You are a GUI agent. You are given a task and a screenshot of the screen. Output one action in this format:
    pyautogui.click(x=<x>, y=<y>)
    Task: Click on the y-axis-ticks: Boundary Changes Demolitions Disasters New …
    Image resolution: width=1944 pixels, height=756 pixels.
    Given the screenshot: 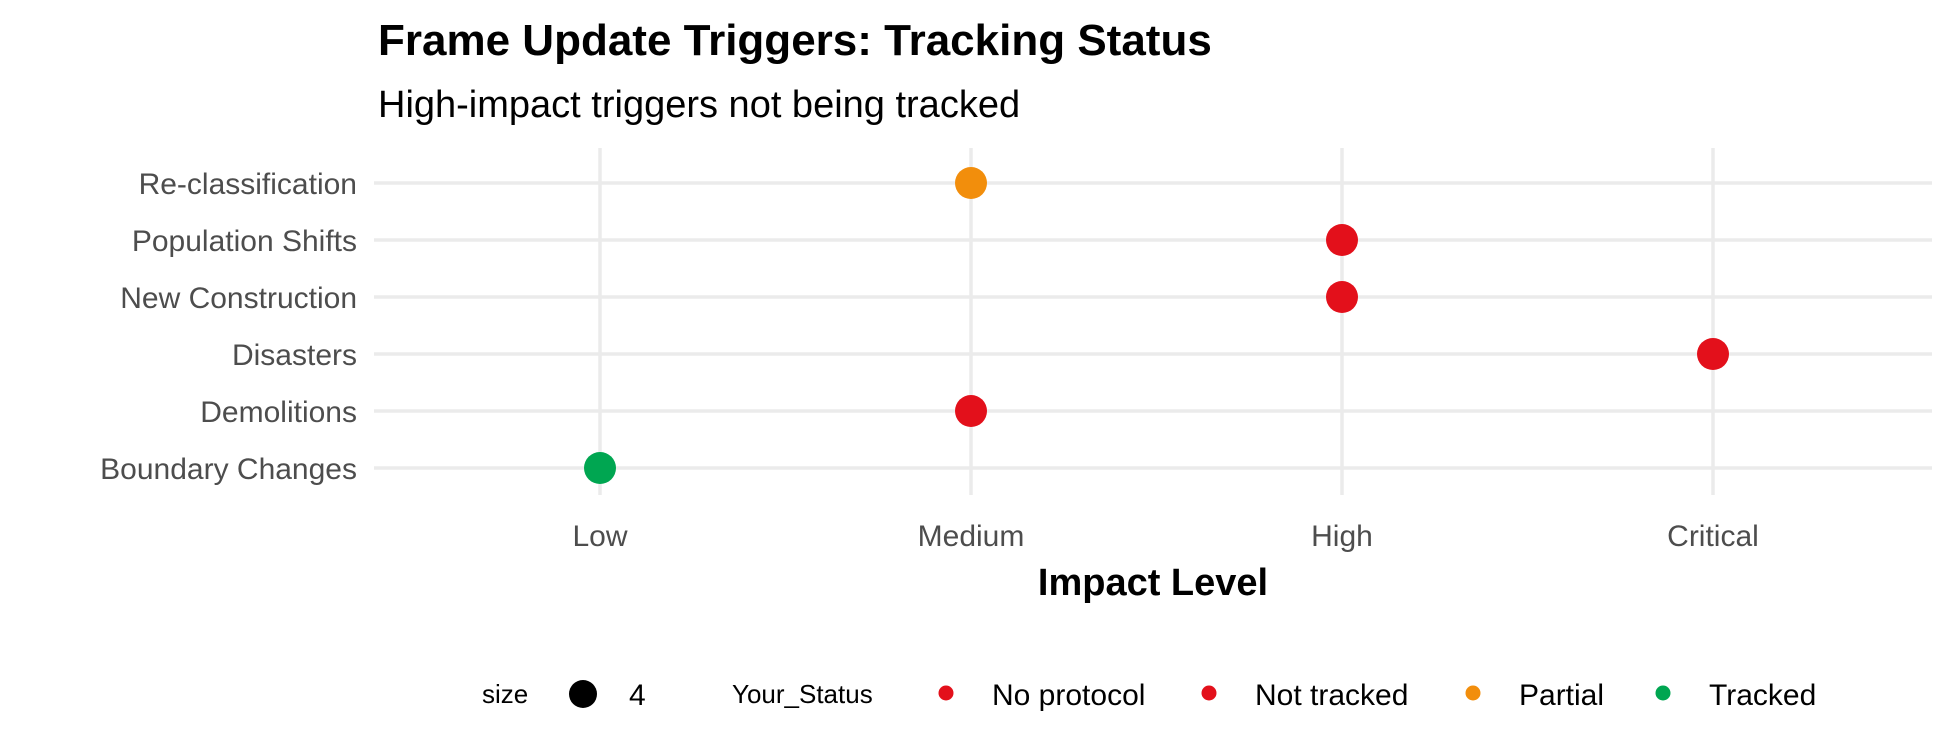 What is the action you would take?
    pyautogui.click(x=228, y=327)
    